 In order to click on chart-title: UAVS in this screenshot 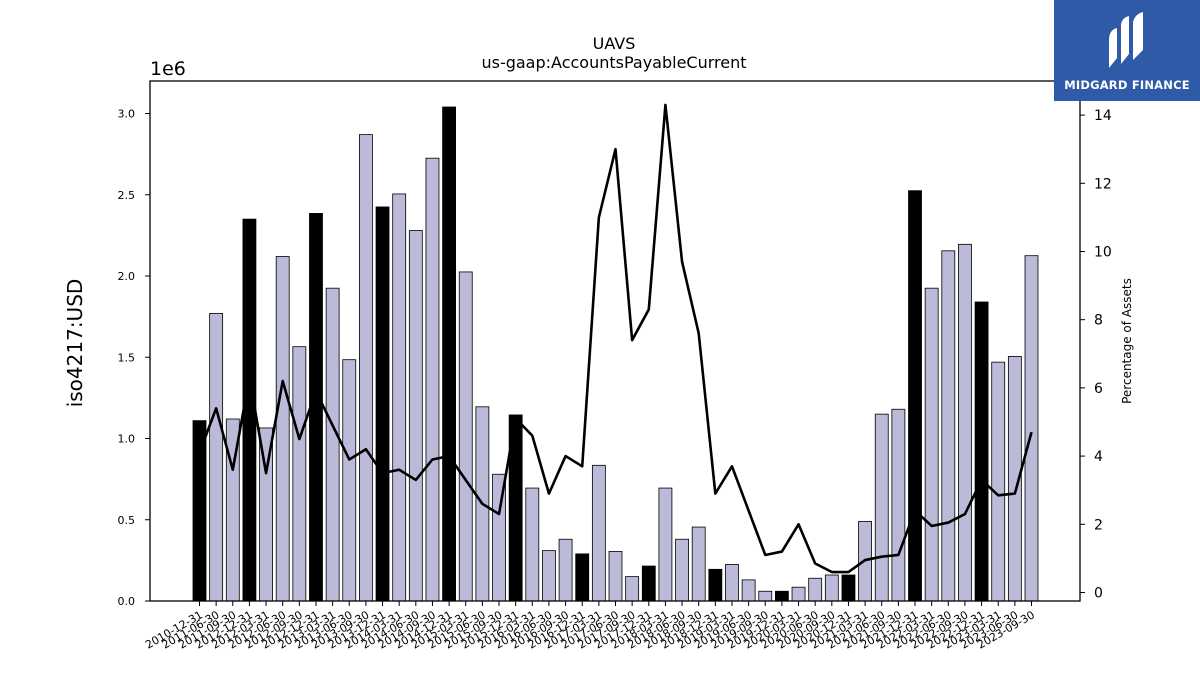, I will do `click(614, 43)`.